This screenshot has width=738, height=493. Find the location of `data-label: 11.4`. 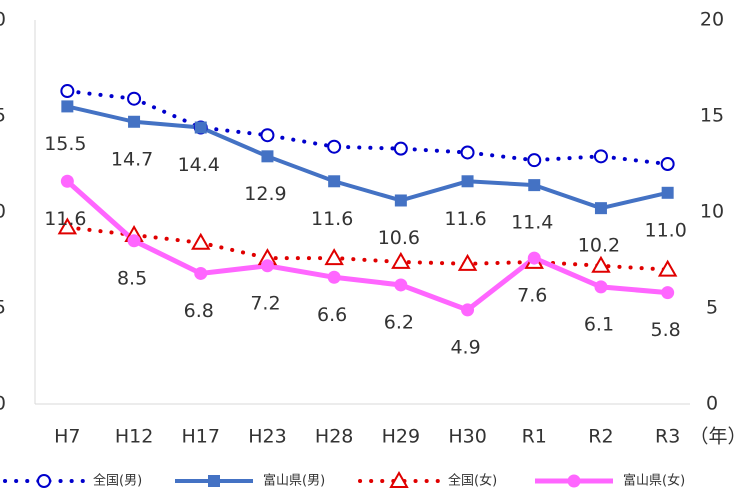

data-label: 11.4 is located at coordinates (532, 223).